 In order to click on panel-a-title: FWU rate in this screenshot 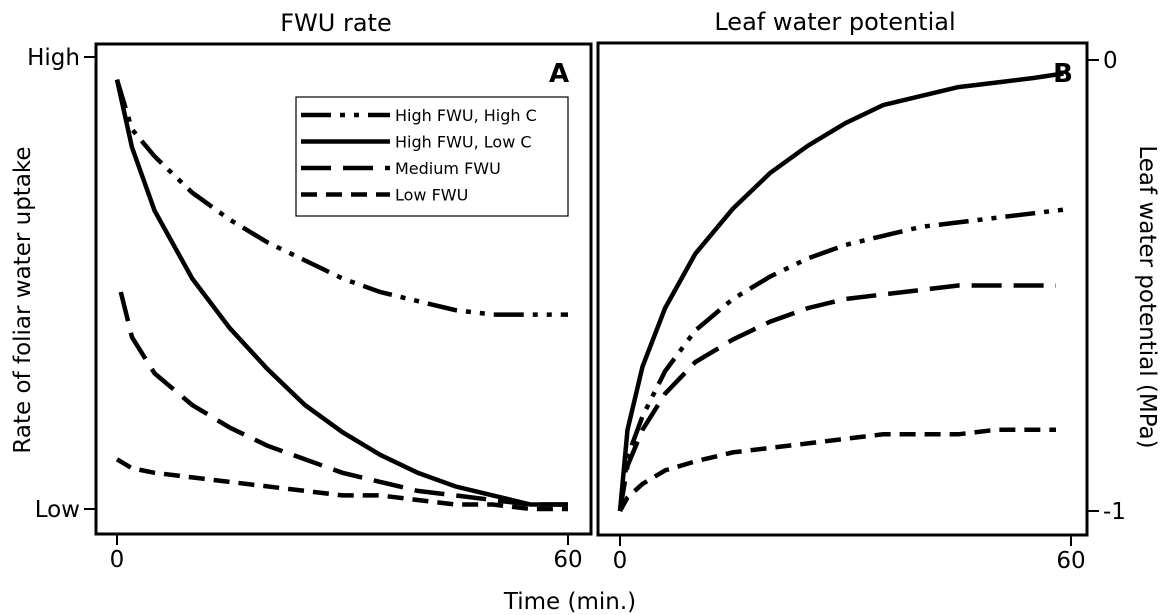, I will do `click(335, 23)`.